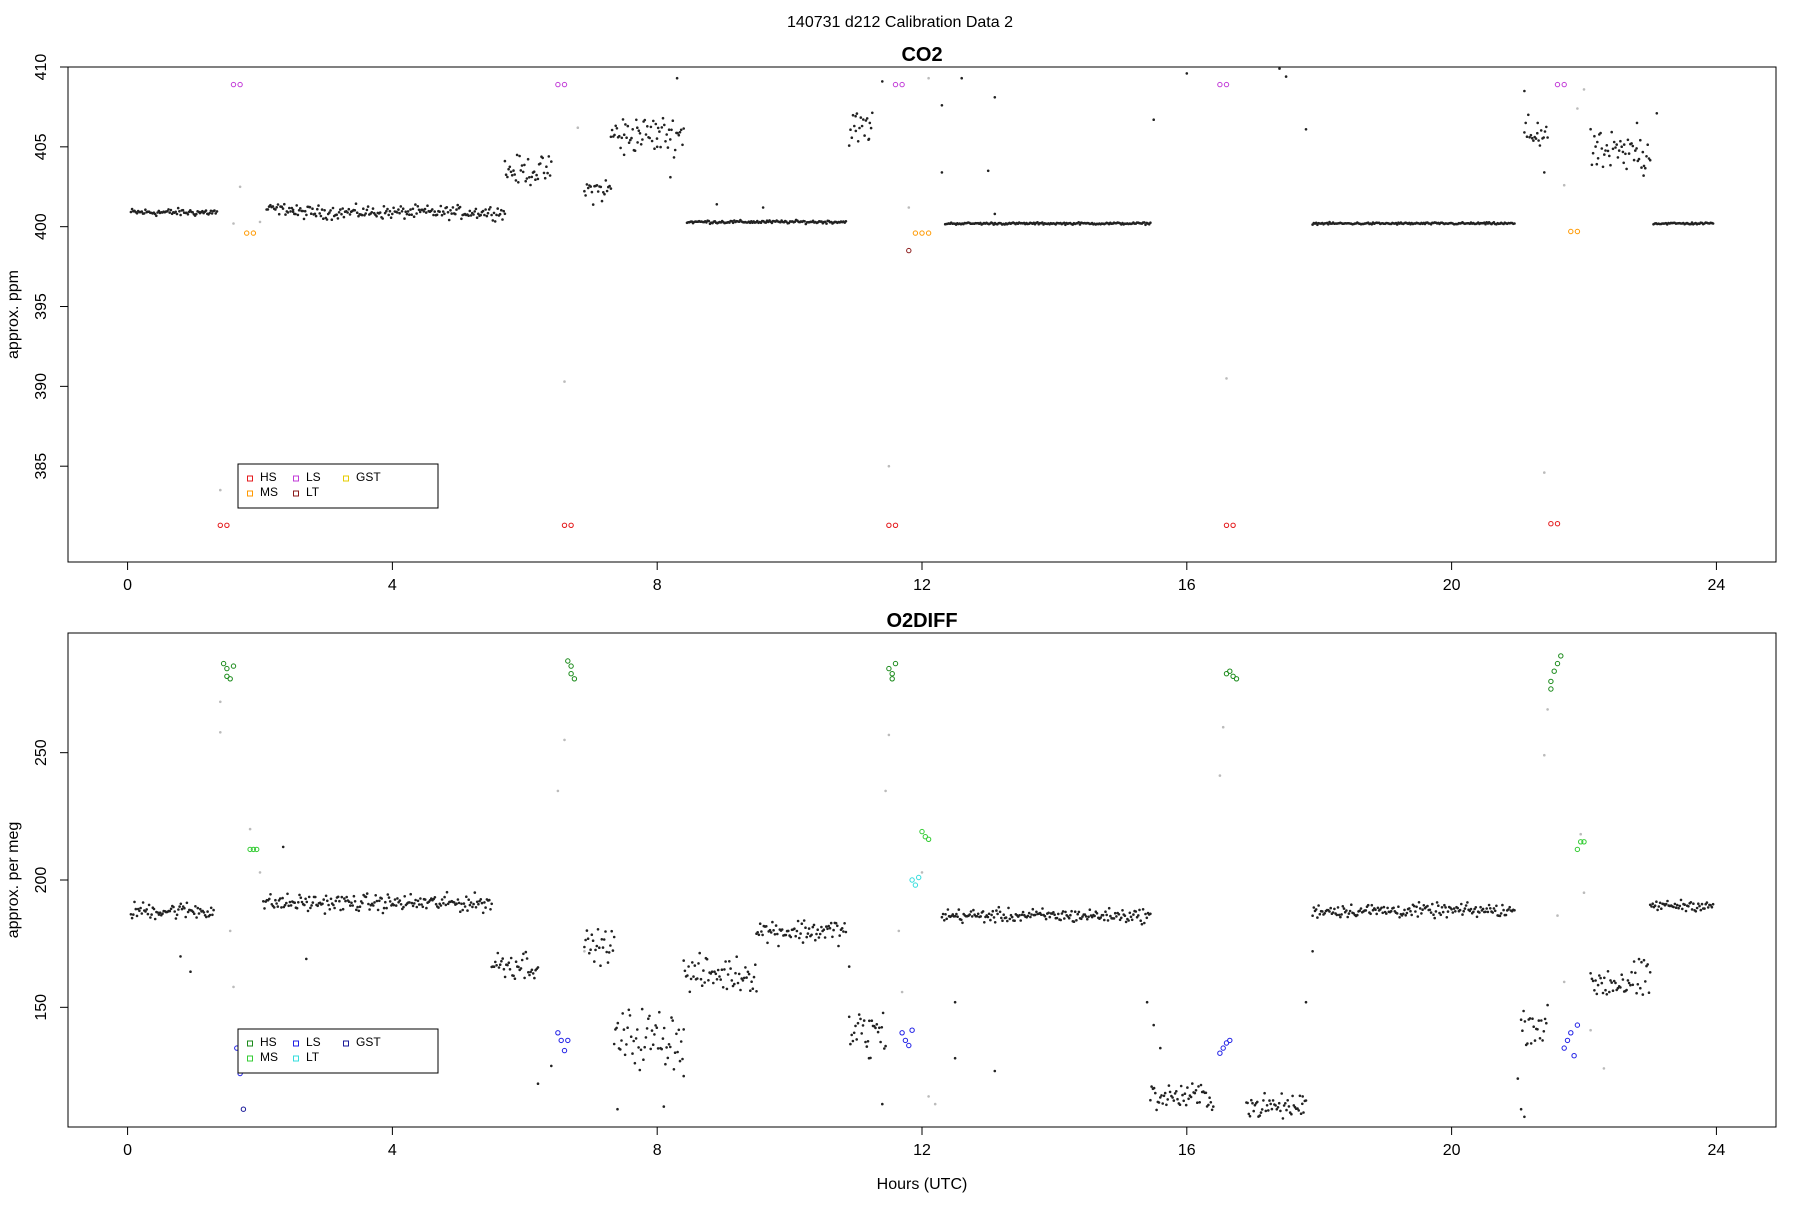 The width and height of the screenshot is (1800, 1205). What do you see at coordinates (889, 524) in the screenshot?
I see `co2-series-hs` at bounding box center [889, 524].